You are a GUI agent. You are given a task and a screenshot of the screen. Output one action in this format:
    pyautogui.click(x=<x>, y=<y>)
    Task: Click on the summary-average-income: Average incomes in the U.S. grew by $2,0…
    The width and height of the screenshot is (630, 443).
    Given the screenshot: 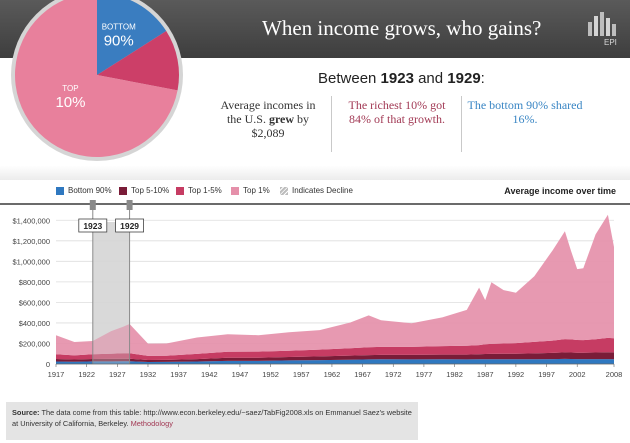 What is the action you would take?
    pyautogui.click(x=268, y=119)
    